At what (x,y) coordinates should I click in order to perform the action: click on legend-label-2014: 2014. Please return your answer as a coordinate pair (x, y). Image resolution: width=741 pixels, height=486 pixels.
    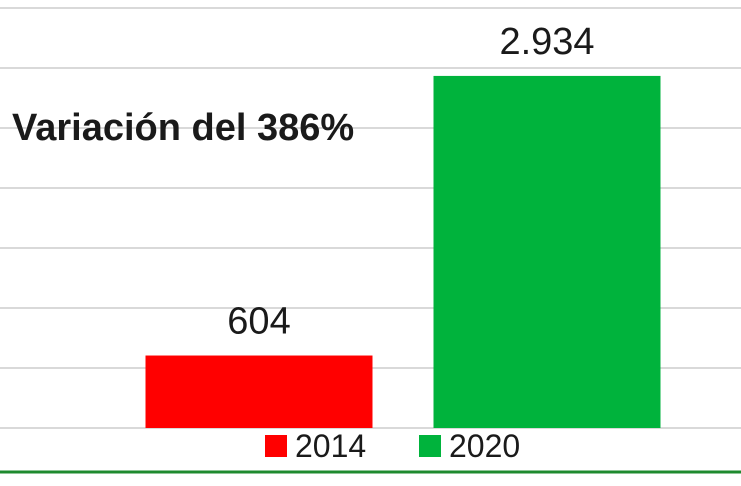
    Looking at the image, I should click on (330, 446).